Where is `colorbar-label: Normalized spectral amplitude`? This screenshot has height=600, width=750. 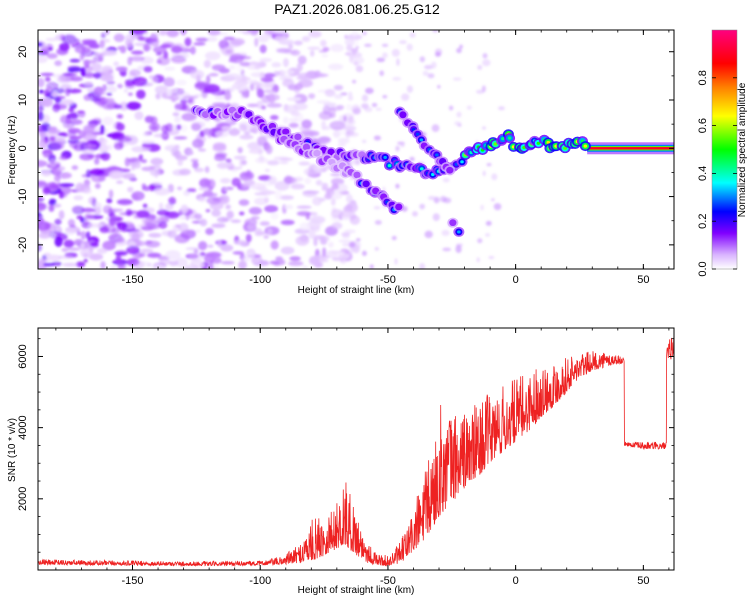 colorbar-label: Normalized spectral amplitude is located at coordinates (742, 149).